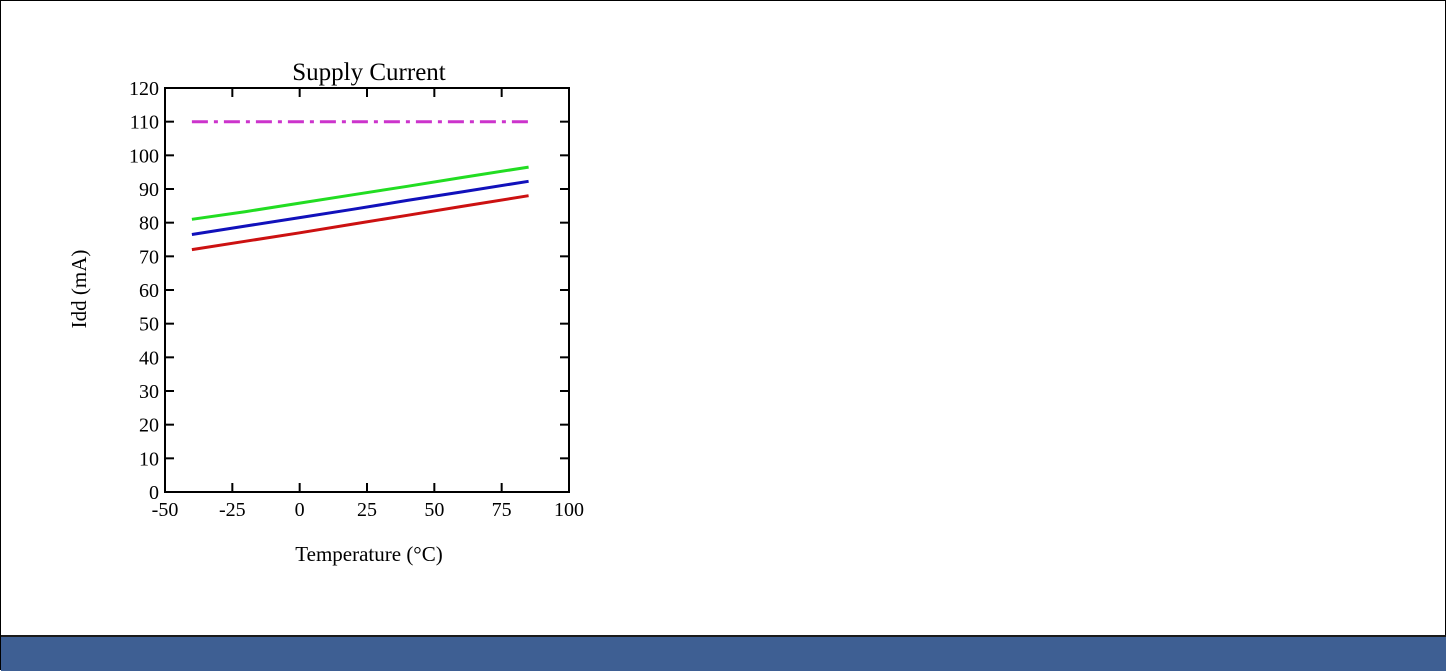  I want to click on y-axis-label: Idd (mA), so click(79, 289).